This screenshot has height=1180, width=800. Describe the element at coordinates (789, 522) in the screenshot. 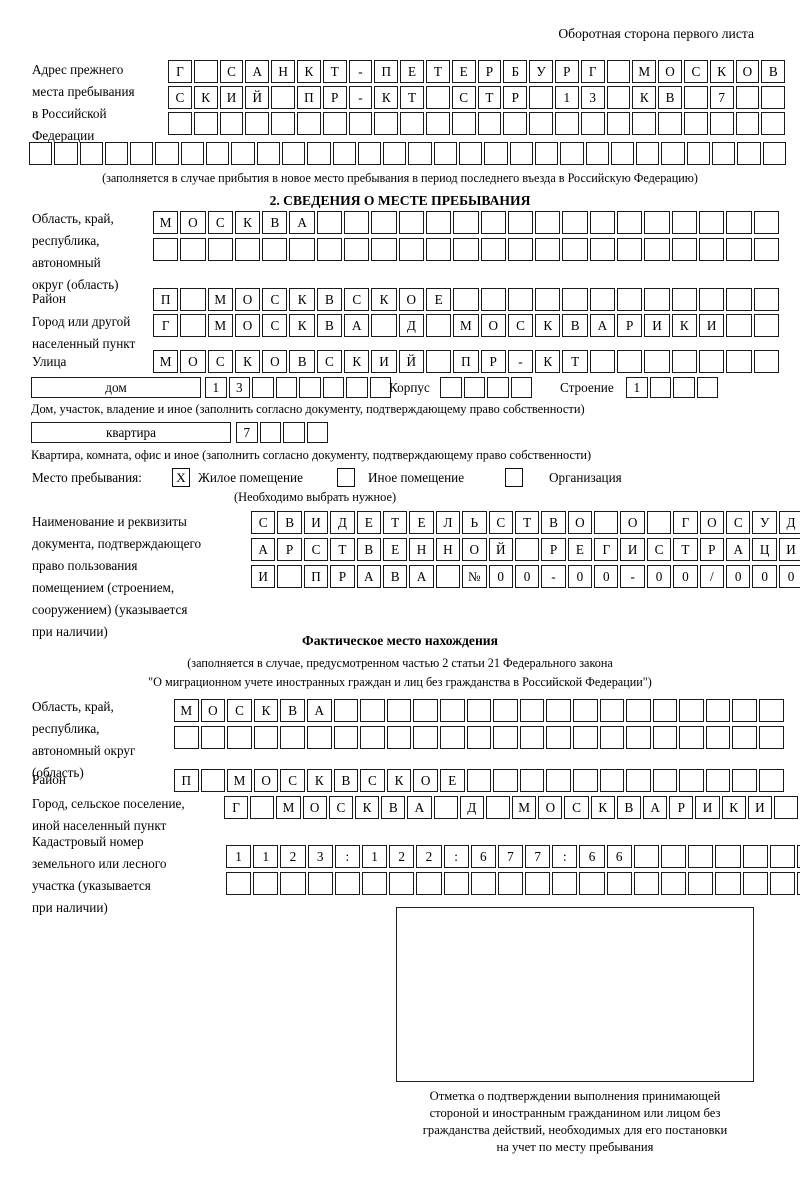

I see `comb-cell: Д` at that location.